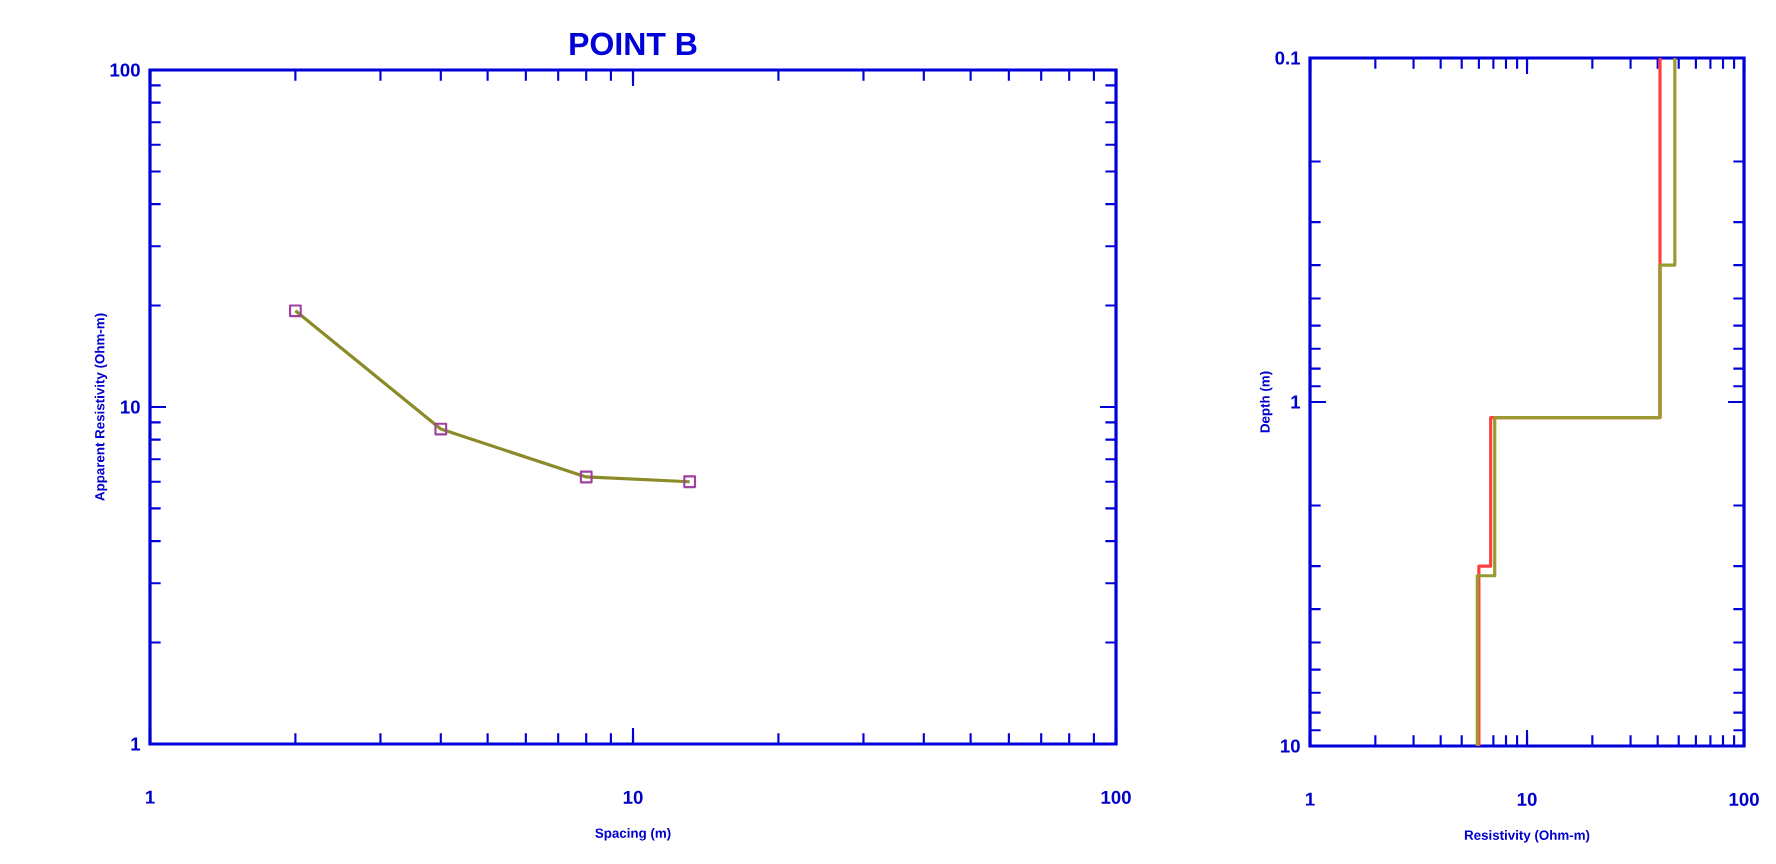  Describe the element at coordinates (125, 70) in the screenshot. I see `y-tick-label: 100` at that location.